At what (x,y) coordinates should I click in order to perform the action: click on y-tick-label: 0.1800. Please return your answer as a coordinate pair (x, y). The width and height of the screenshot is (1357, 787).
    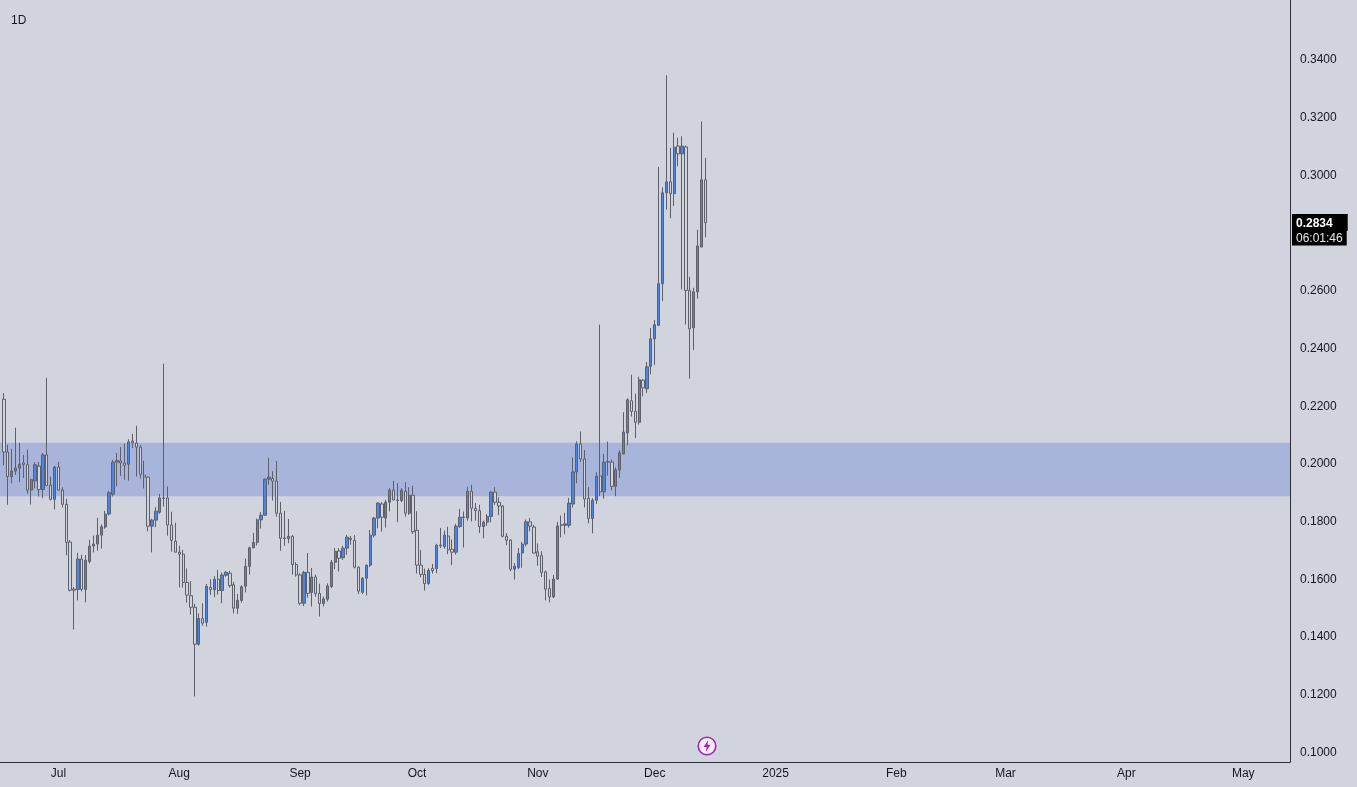
    Looking at the image, I should click on (1319, 520).